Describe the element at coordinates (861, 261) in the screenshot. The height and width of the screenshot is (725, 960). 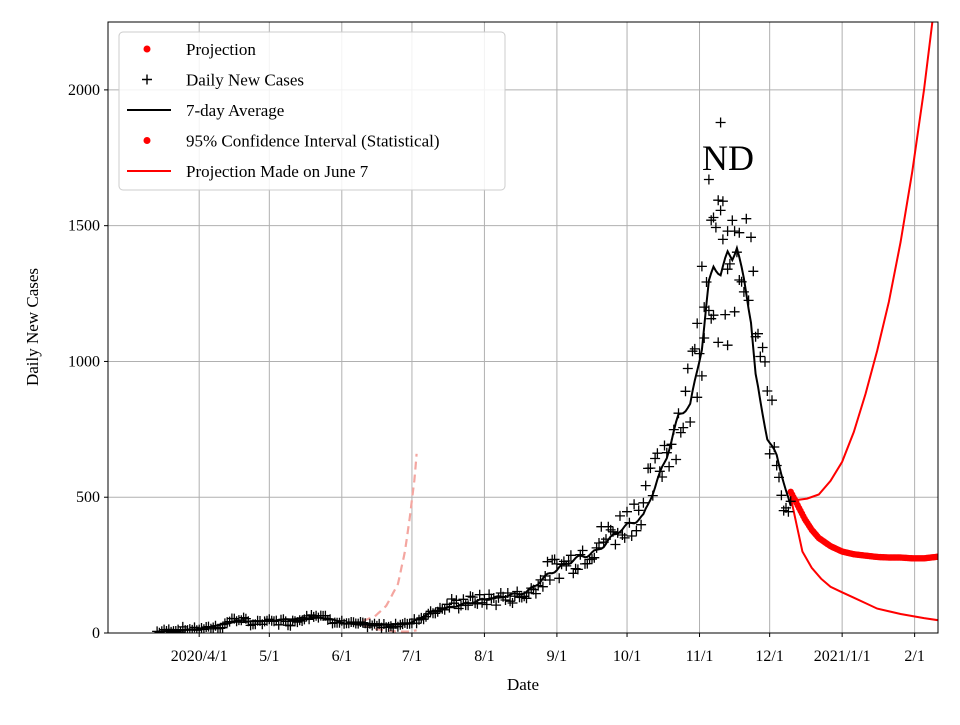
I see `ci-upper-line` at that location.